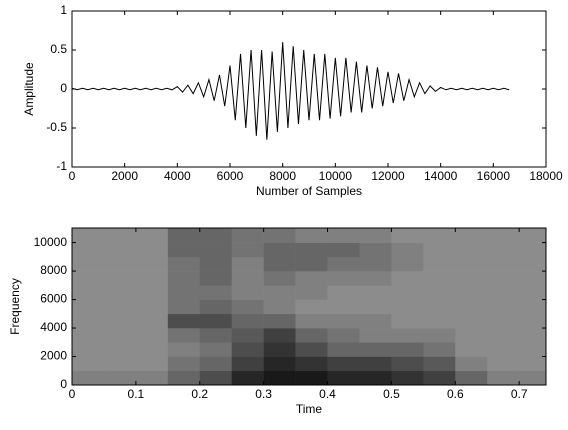 The height and width of the screenshot is (430, 568). What do you see at coordinates (309, 409) in the screenshot?
I see `x-axis-label: Time` at bounding box center [309, 409].